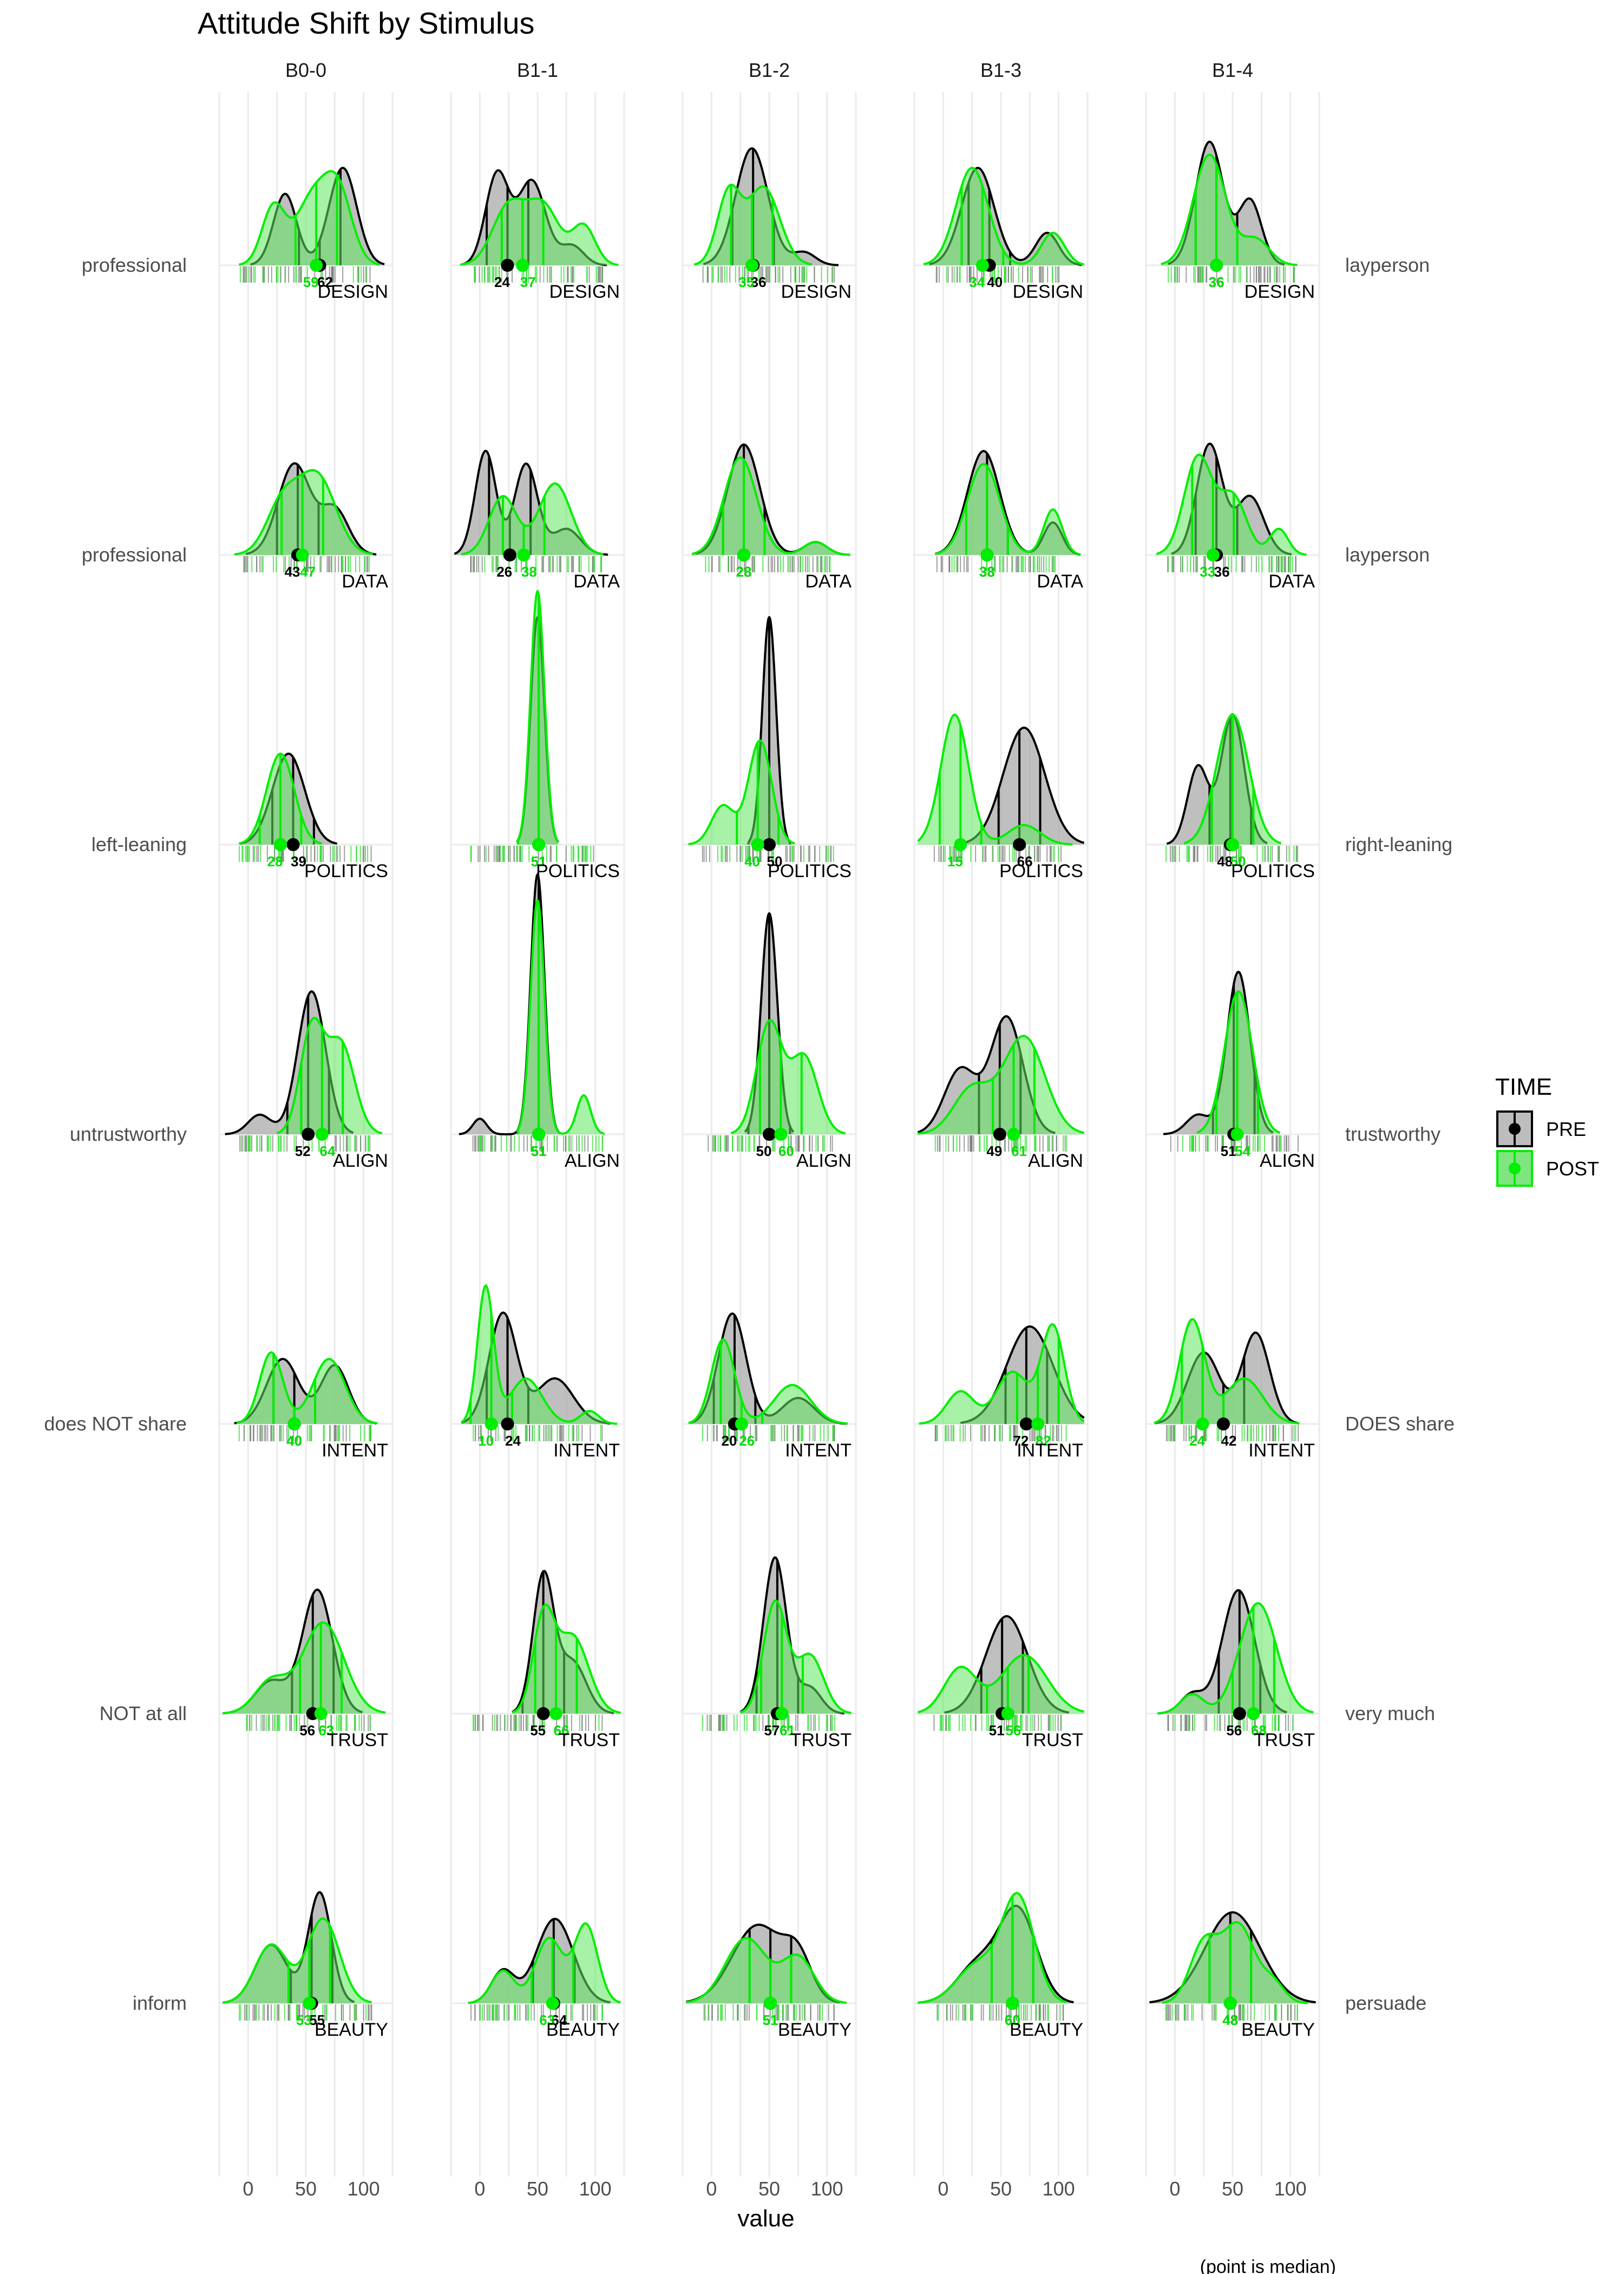  What do you see at coordinates (537, 70) in the screenshot?
I see `facet-strip-label: B1-1` at bounding box center [537, 70].